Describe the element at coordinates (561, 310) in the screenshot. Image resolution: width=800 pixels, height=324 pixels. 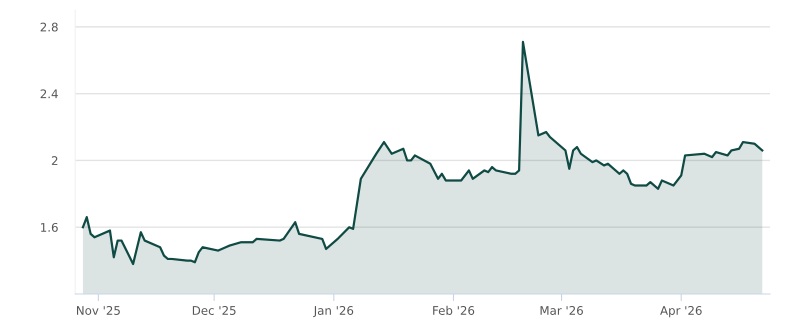
I see `x-tick-label: Mar '26` at that location.